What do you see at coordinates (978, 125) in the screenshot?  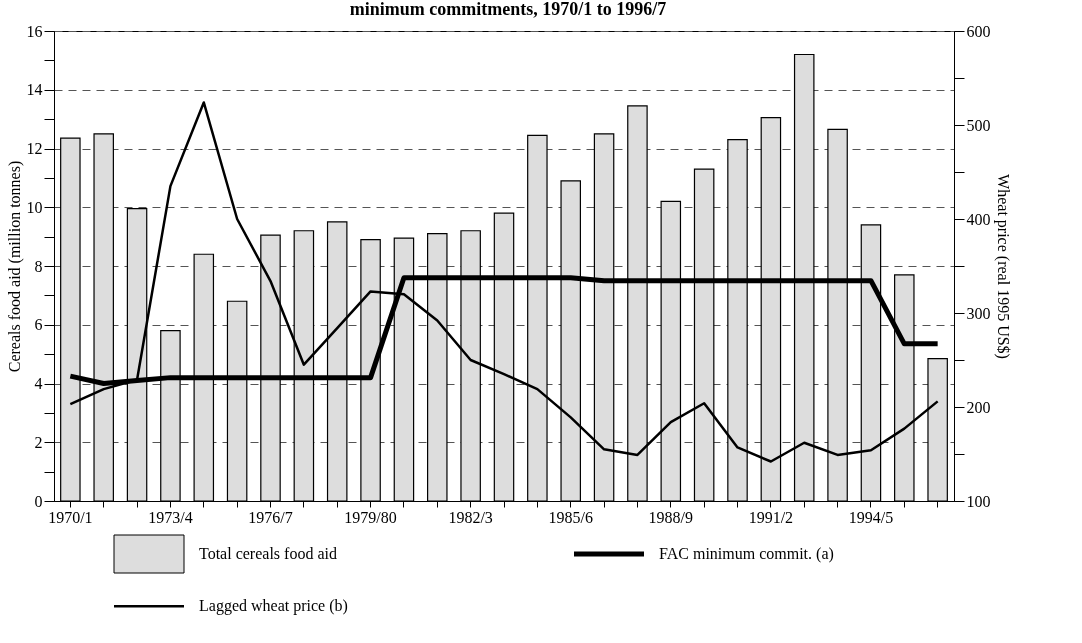 I see `y2-tick-label: 500` at bounding box center [978, 125].